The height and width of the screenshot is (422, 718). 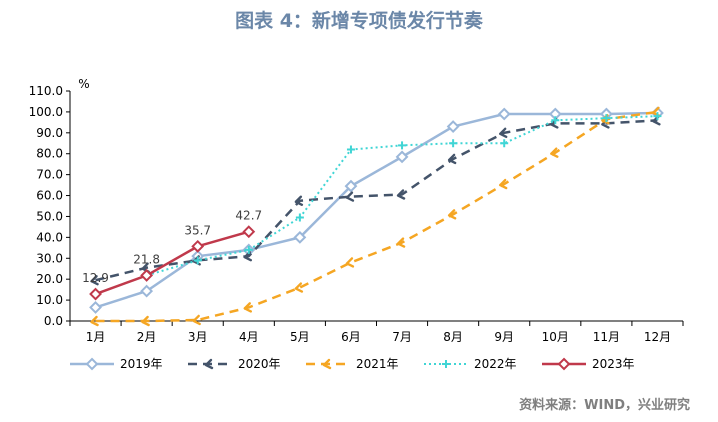 What do you see at coordinates (564, 364) in the screenshot?
I see `legend-2023-marker` at bounding box center [564, 364].